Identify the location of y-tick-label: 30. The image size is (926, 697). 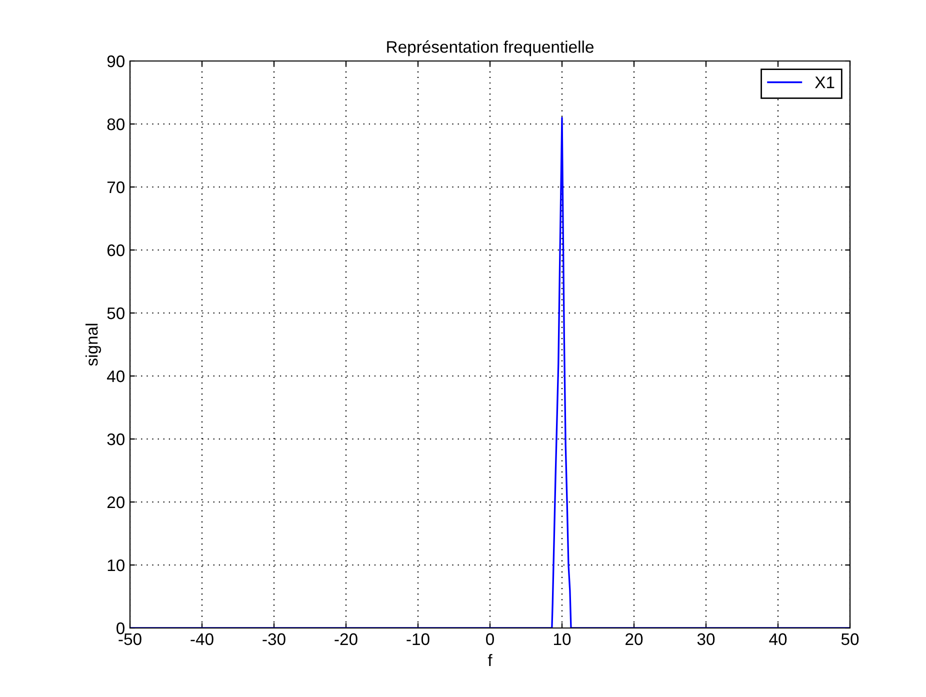
(115, 439).